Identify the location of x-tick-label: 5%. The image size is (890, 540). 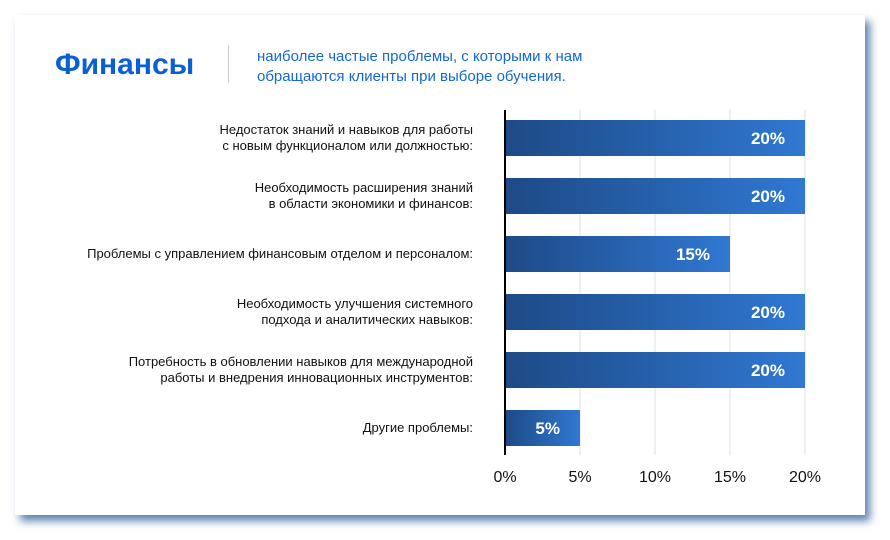
(579, 477).